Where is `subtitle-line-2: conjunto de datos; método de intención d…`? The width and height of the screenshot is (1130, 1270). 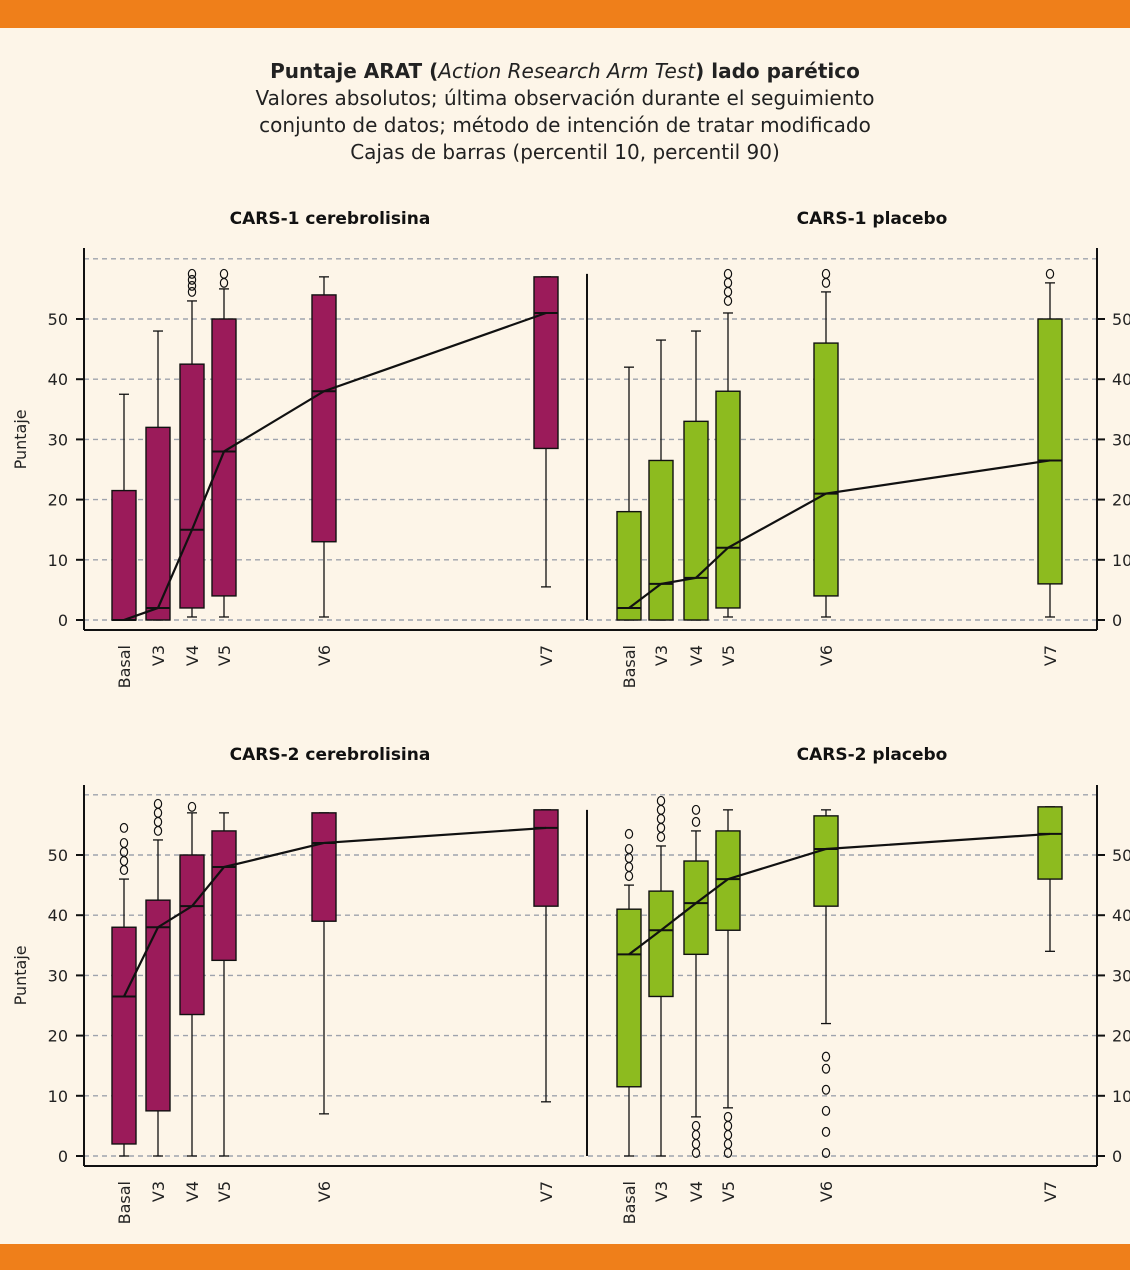
subtitle-line-2: conjunto de datos; método de intención d… is located at coordinates (565, 125).